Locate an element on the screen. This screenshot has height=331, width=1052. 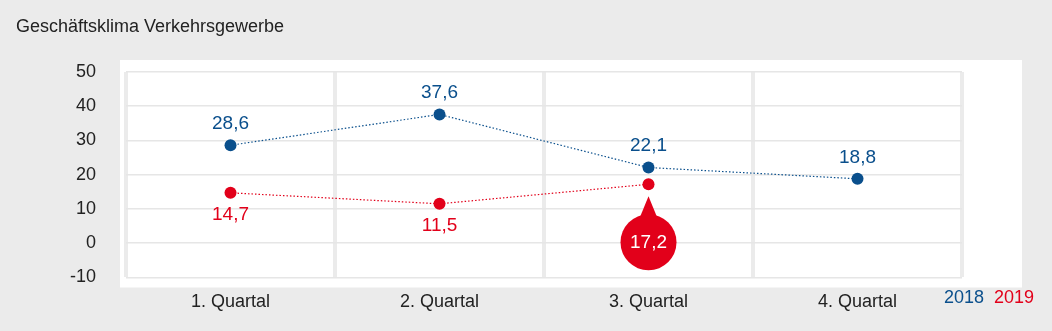
data-label: 28,6 is located at coordinates (231, 122).